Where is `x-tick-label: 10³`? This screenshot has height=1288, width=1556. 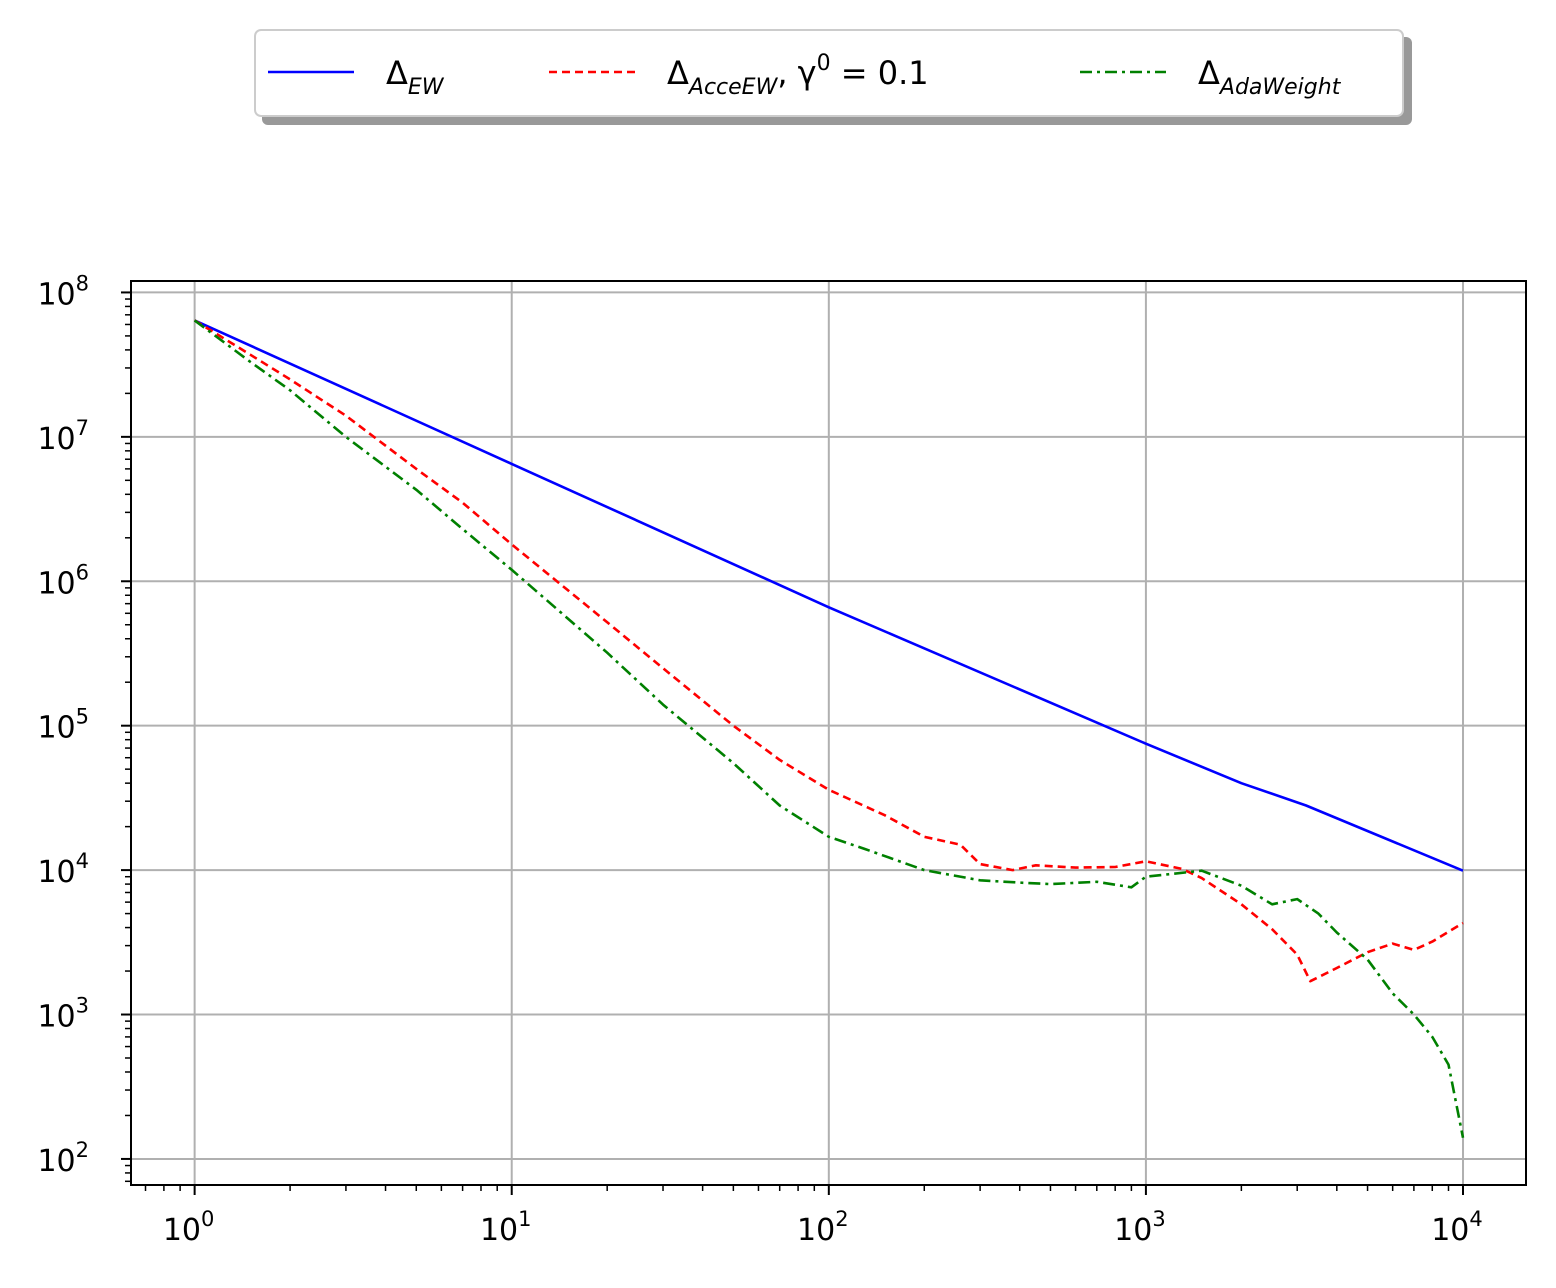
x-tick-label: 10³ is located at coordinates (1140, 1227).